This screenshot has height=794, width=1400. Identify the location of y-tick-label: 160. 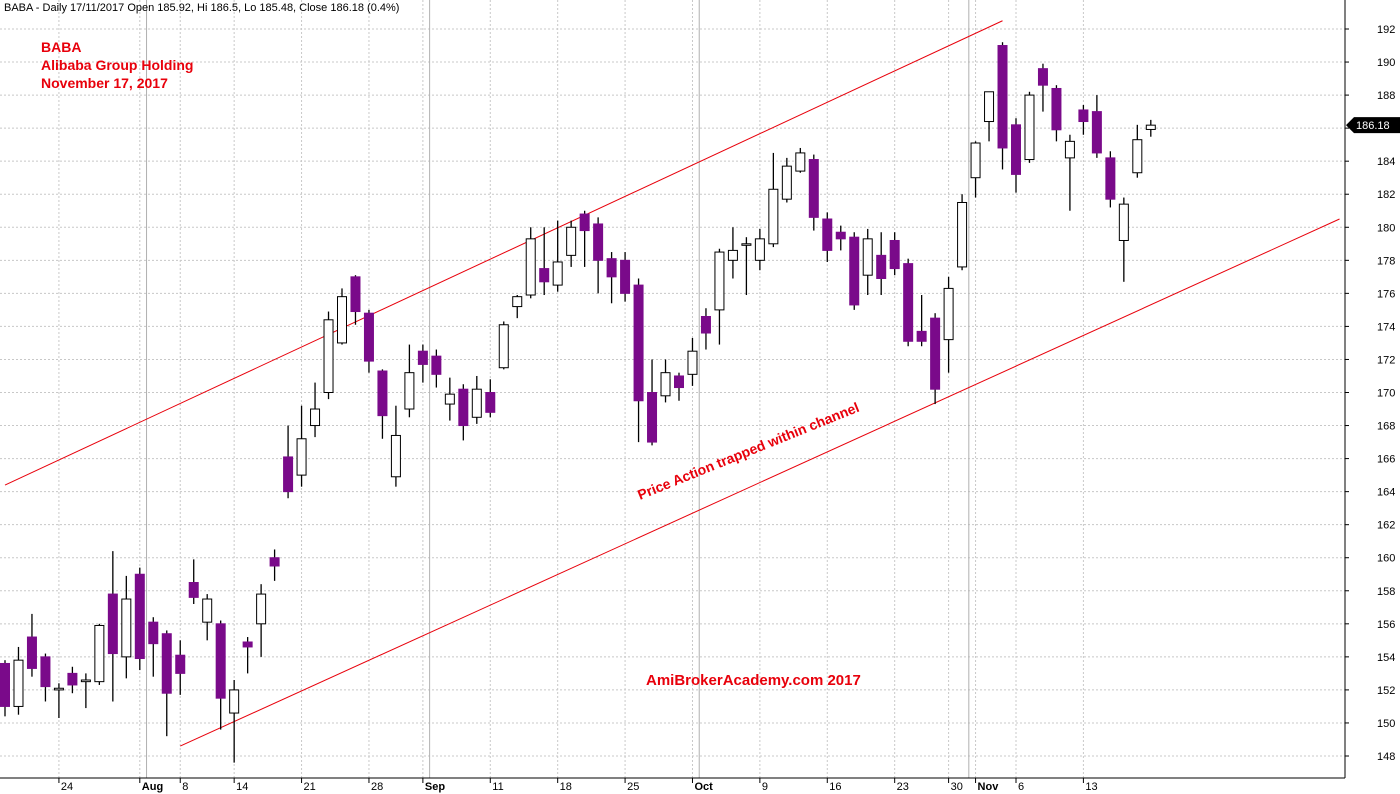
(1386, 559).